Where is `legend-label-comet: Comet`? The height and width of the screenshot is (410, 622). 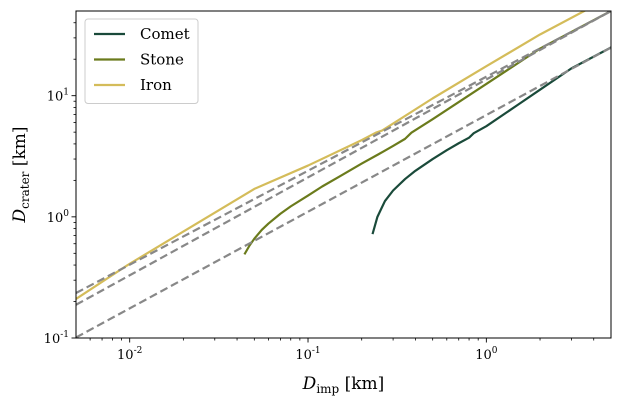
legend-label-comet: Comet is located at coordinates (165, 34).